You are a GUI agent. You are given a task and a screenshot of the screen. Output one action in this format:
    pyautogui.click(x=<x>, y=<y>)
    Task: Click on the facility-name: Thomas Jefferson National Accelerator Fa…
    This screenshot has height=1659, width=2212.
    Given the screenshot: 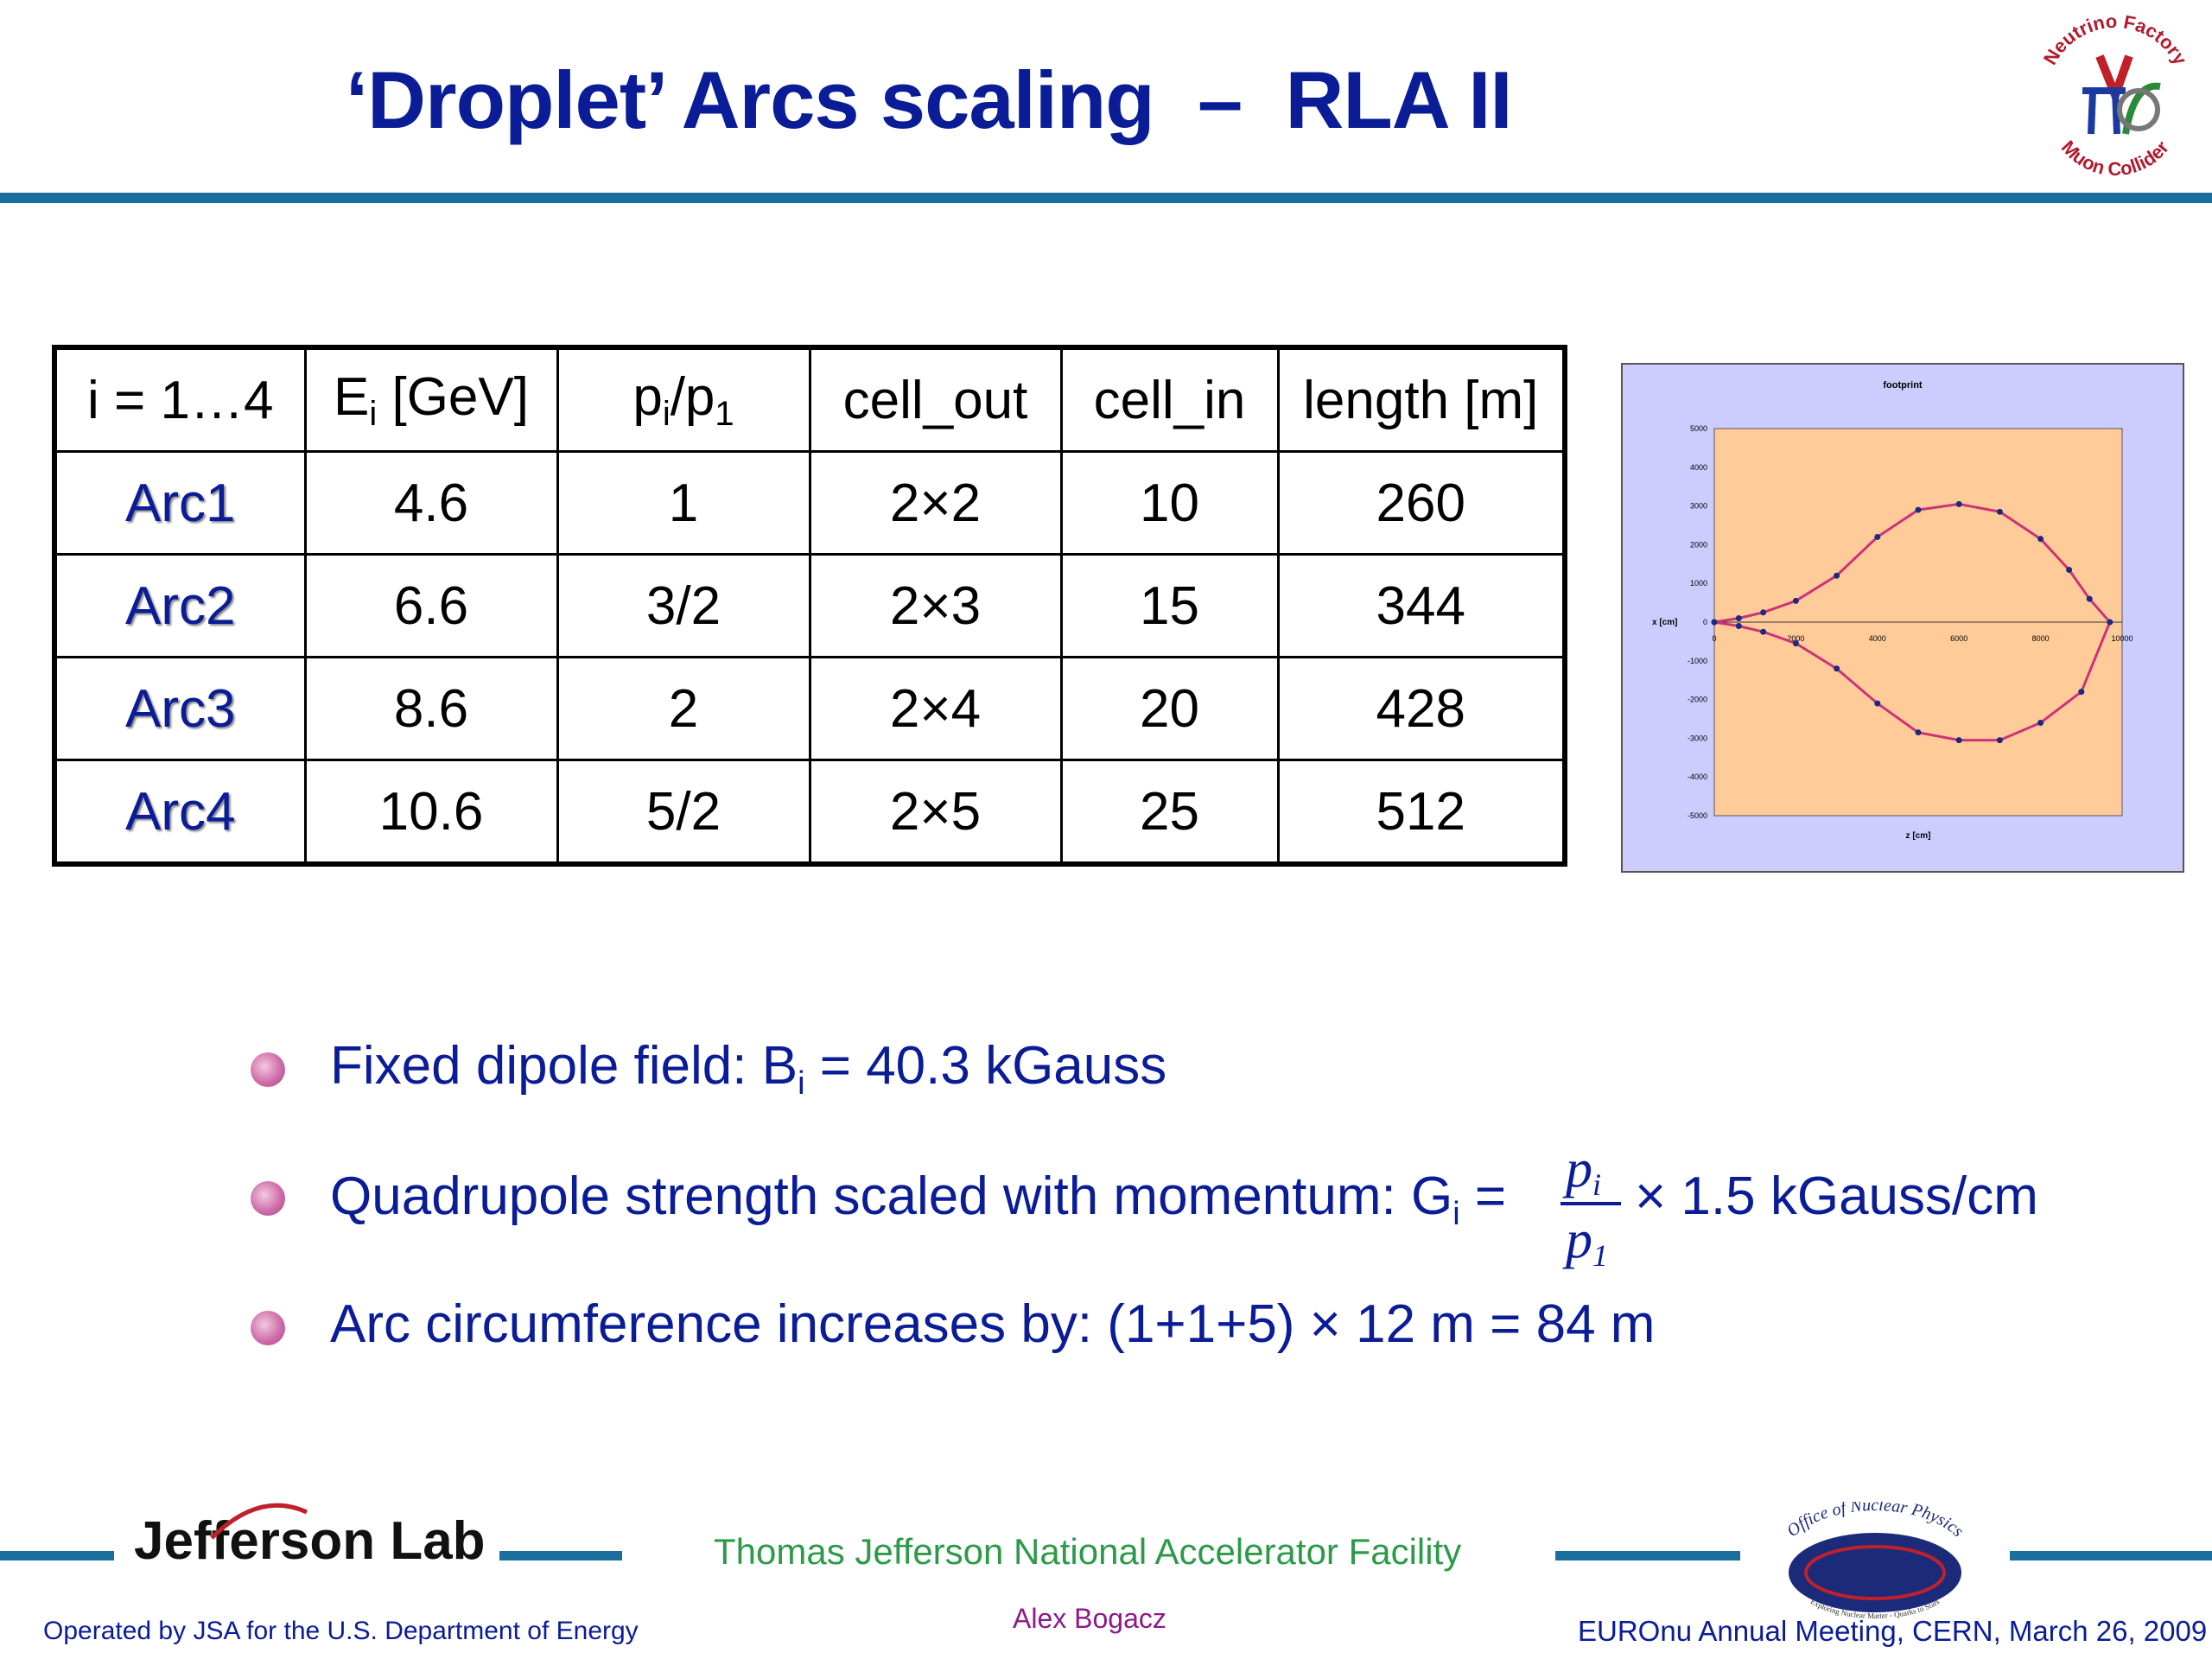 What is the action you would take?
    pyautogui.click(x=1088, y=1551)
    